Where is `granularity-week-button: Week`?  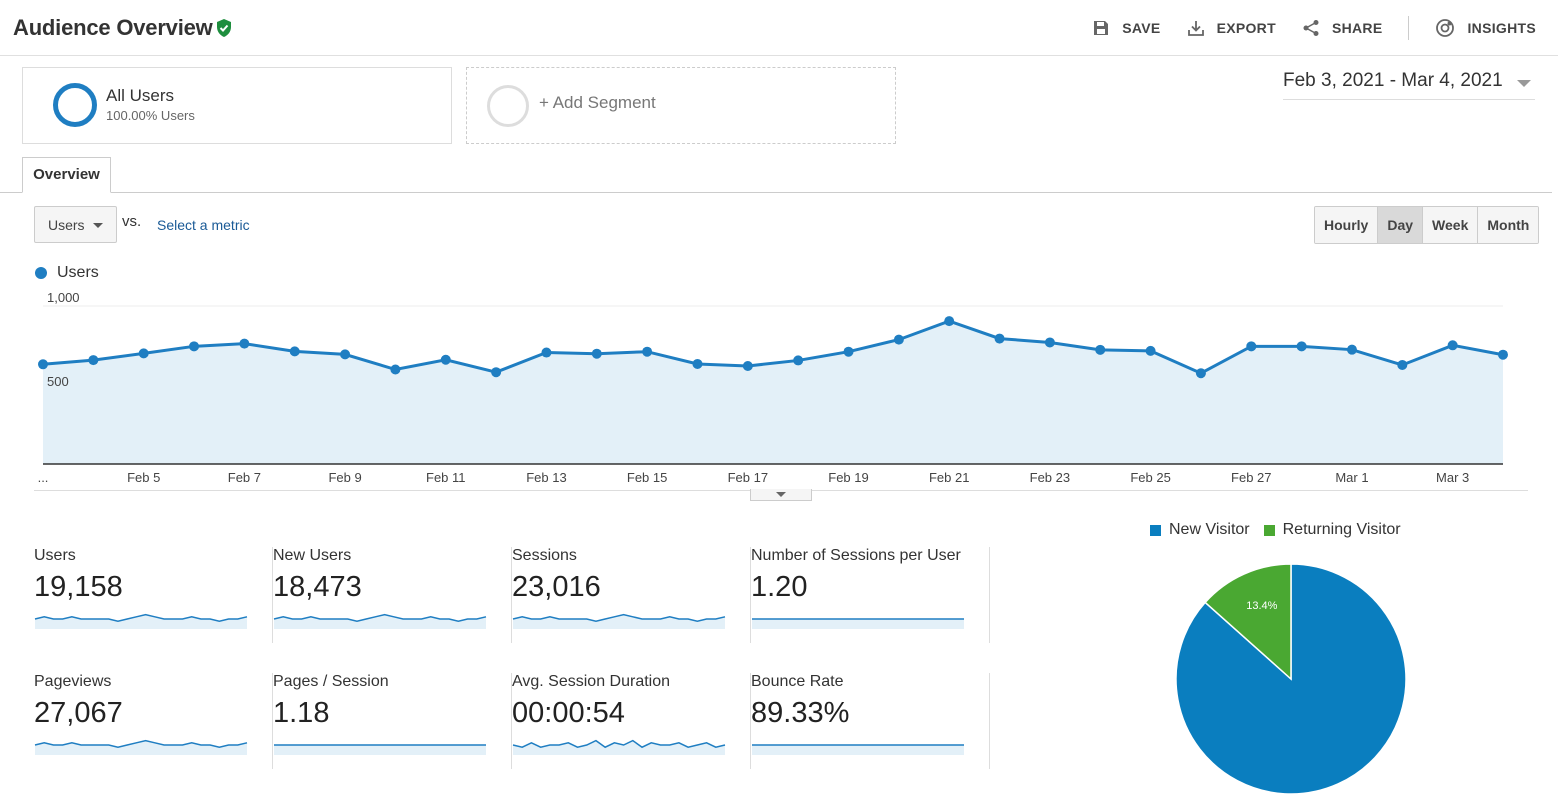 granularity-week-button: Week is located at coordinates (1450, 225).